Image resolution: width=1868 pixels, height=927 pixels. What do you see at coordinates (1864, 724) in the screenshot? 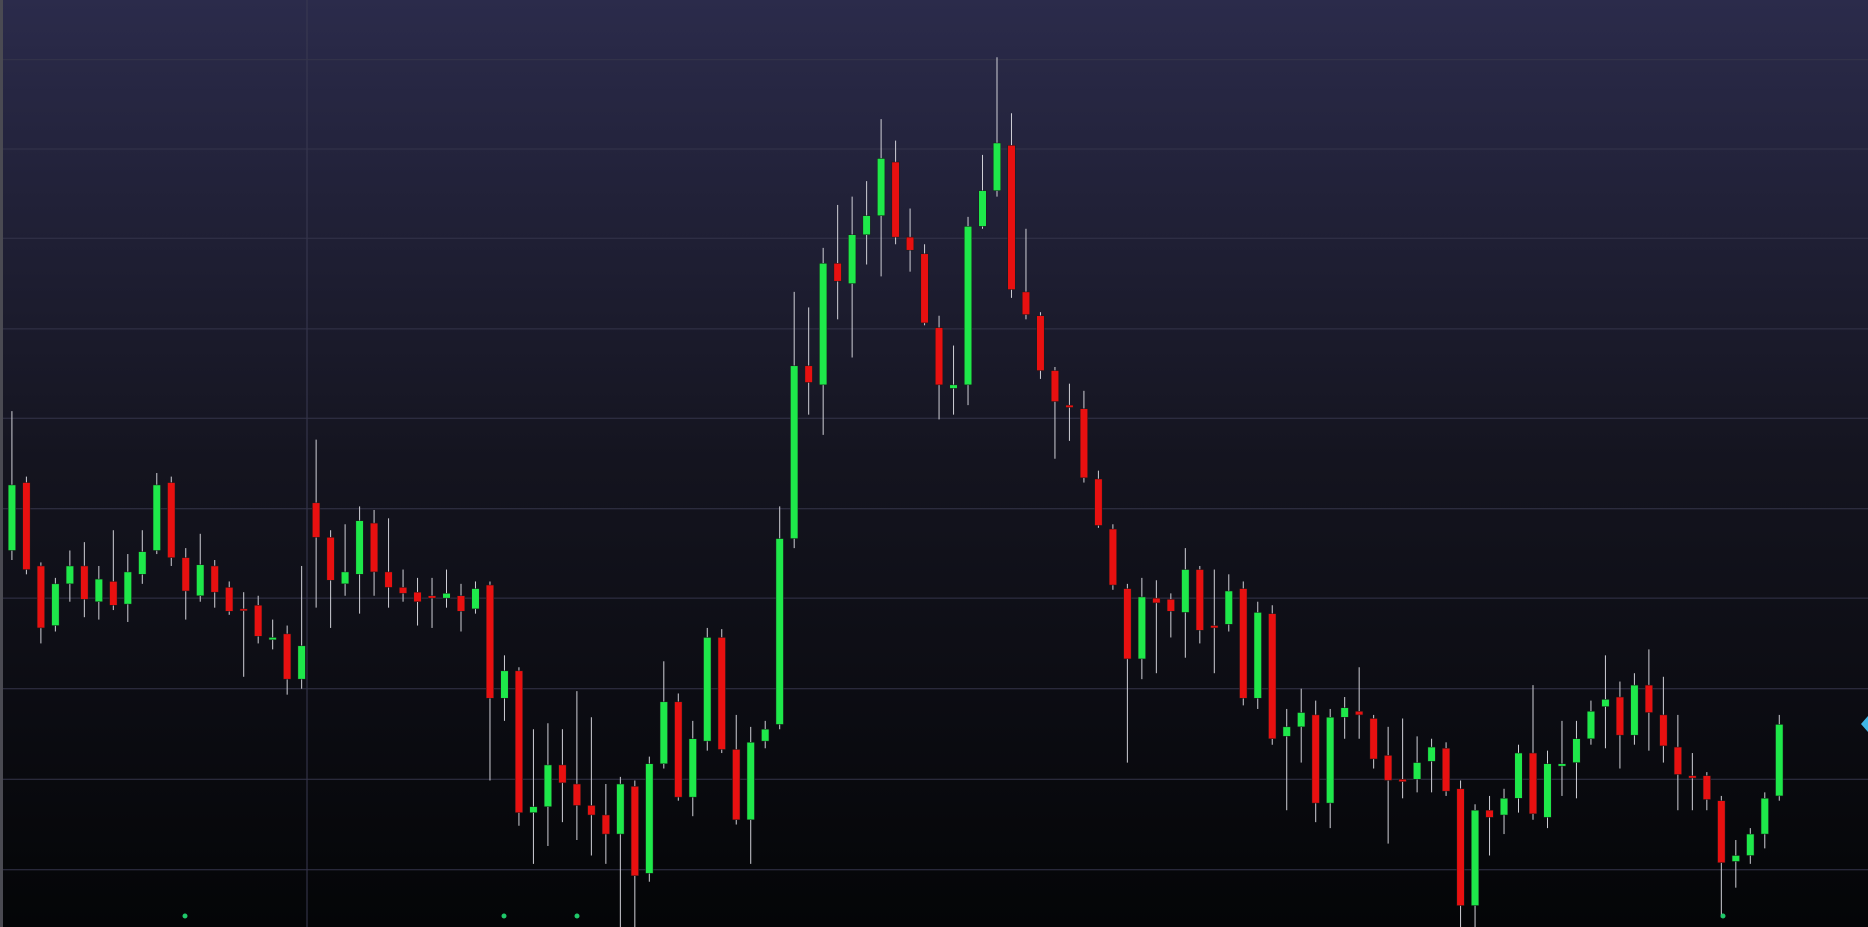
I see `price-marker` at bounding box center [1864, 724].